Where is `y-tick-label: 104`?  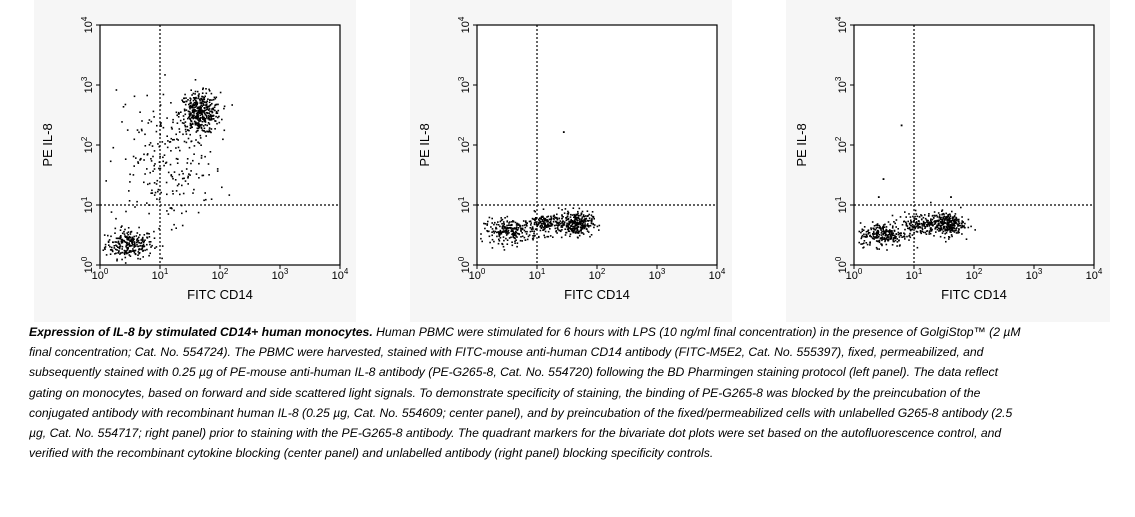
y-tick-label: 104 is located at coordinates (87, 24).